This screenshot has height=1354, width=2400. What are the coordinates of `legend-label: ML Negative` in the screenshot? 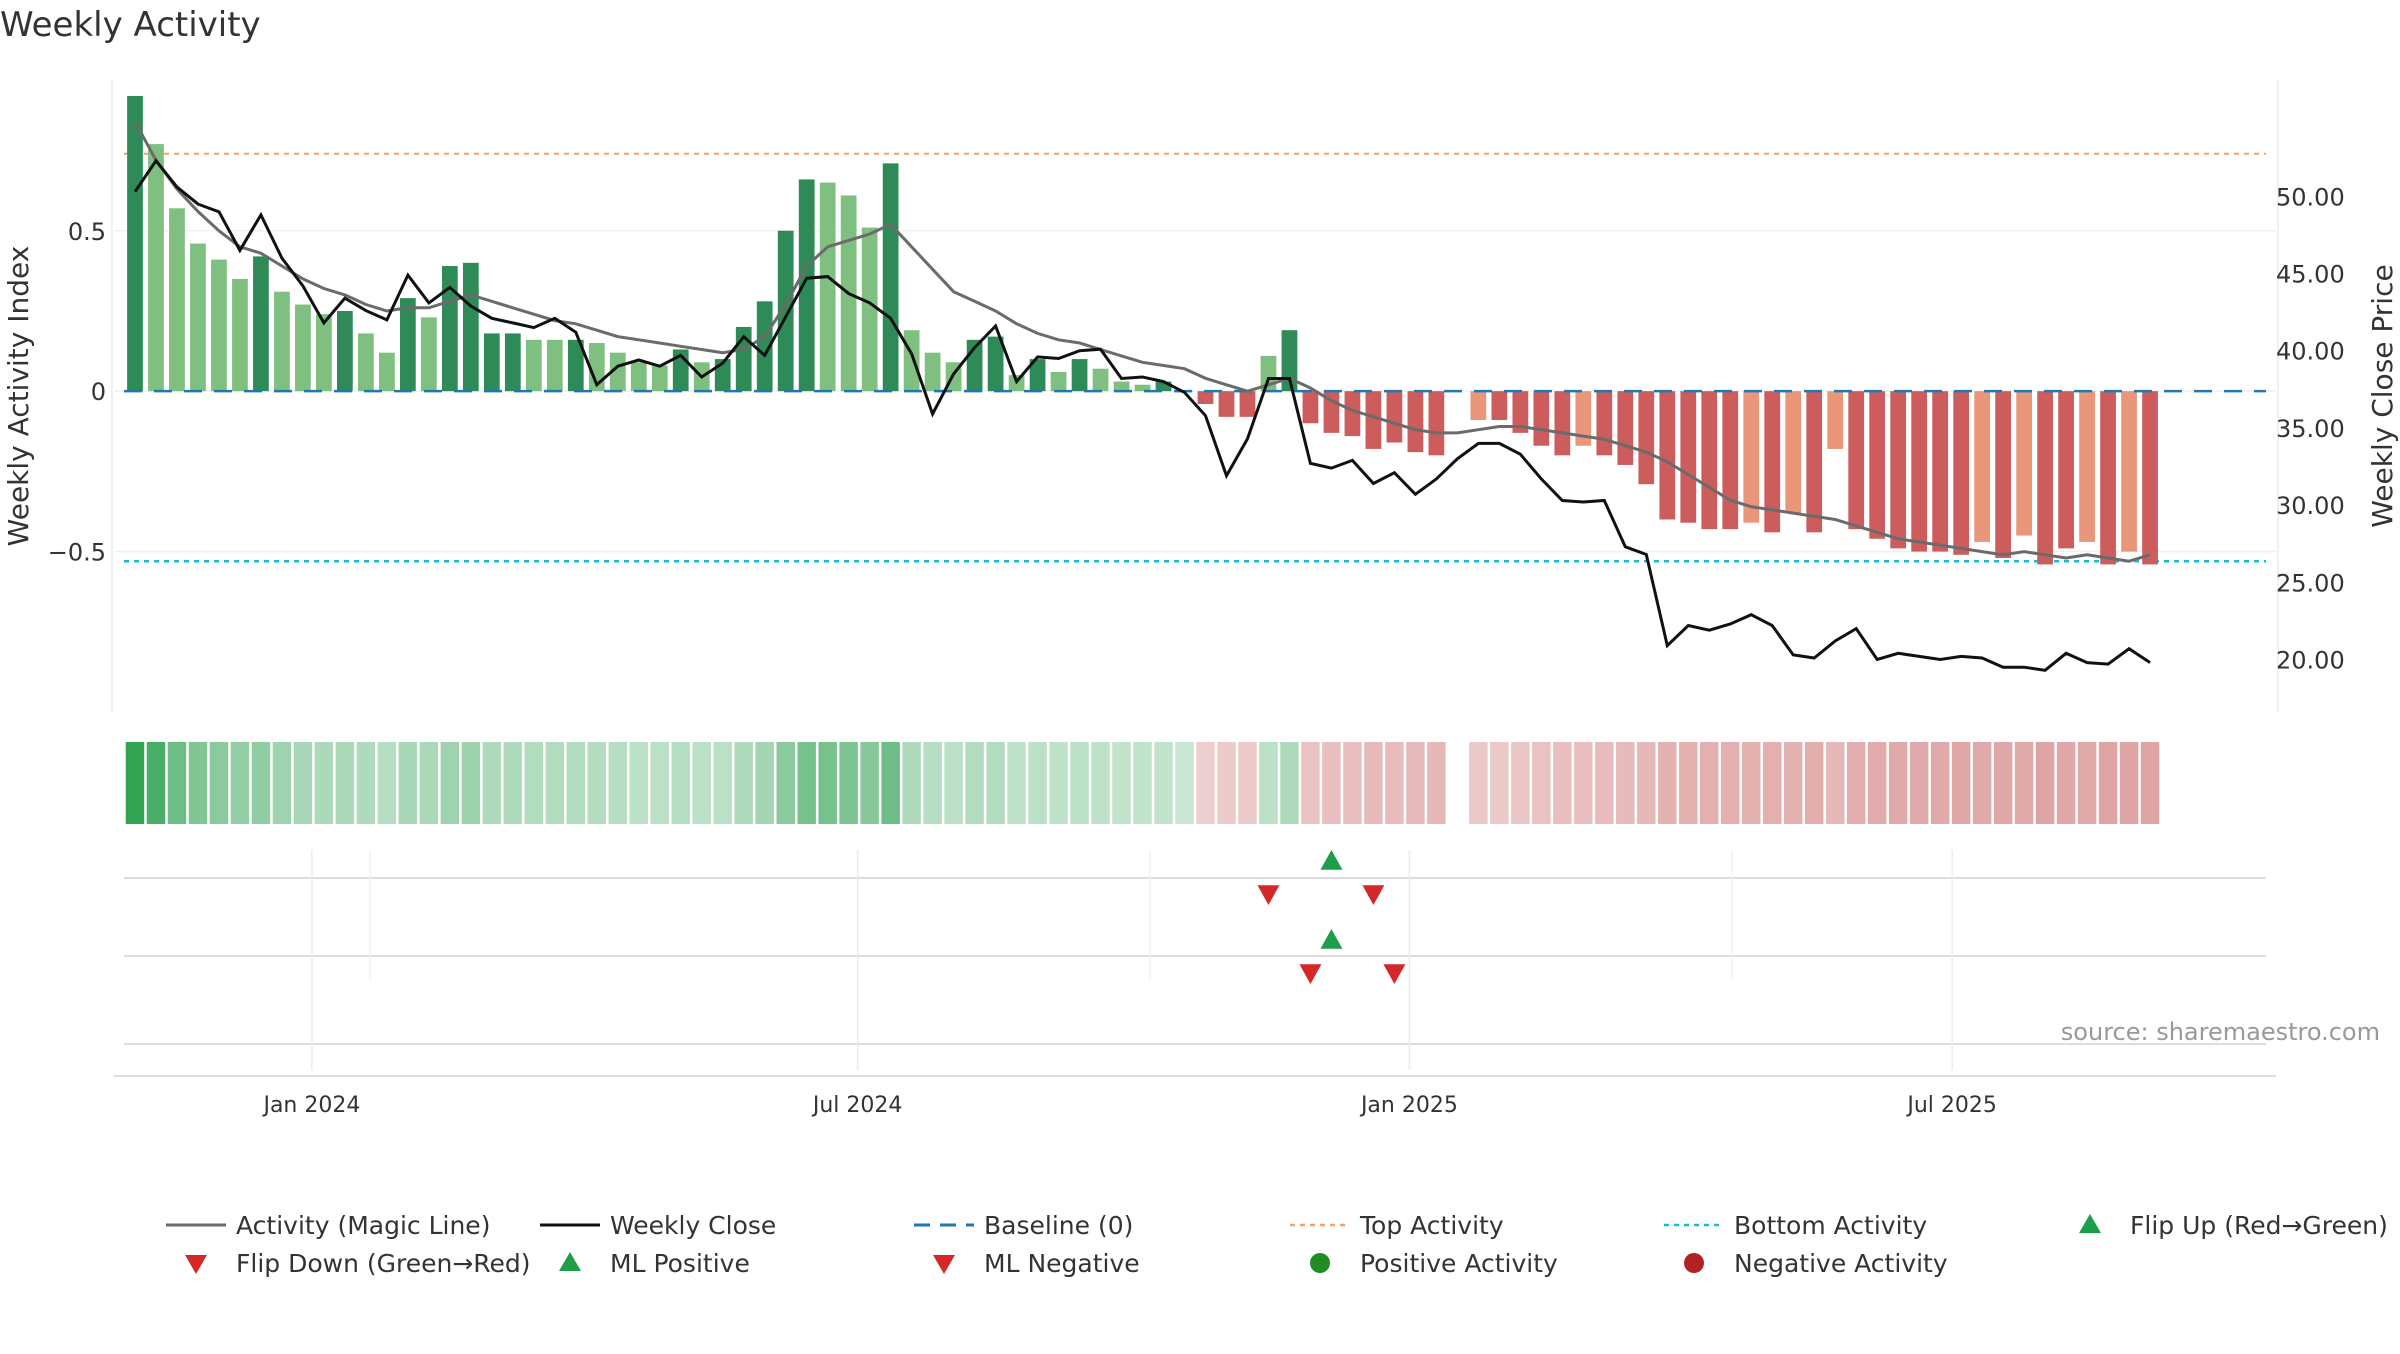 It's located at (1062, 1263).